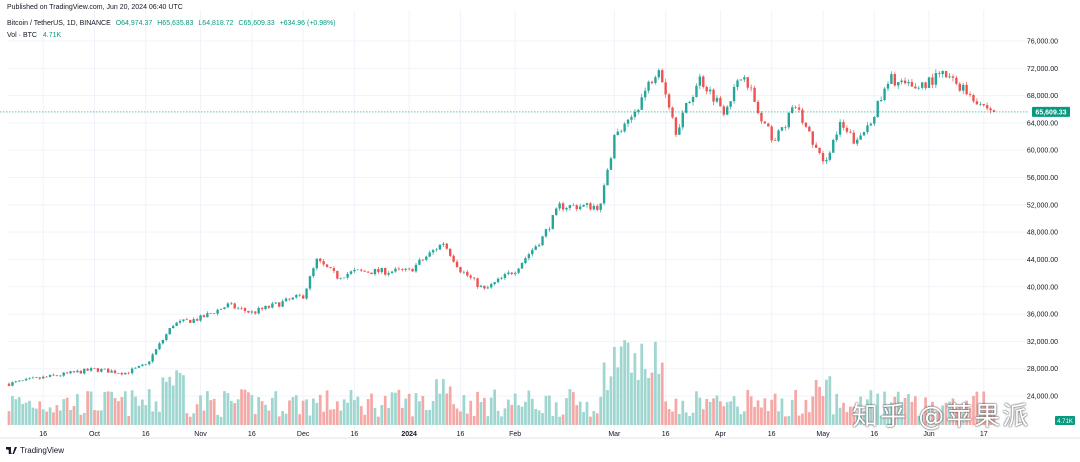 This screenshot has width=1080, height=462. I want to click on time-tick-label: 17, so click(984, 434).